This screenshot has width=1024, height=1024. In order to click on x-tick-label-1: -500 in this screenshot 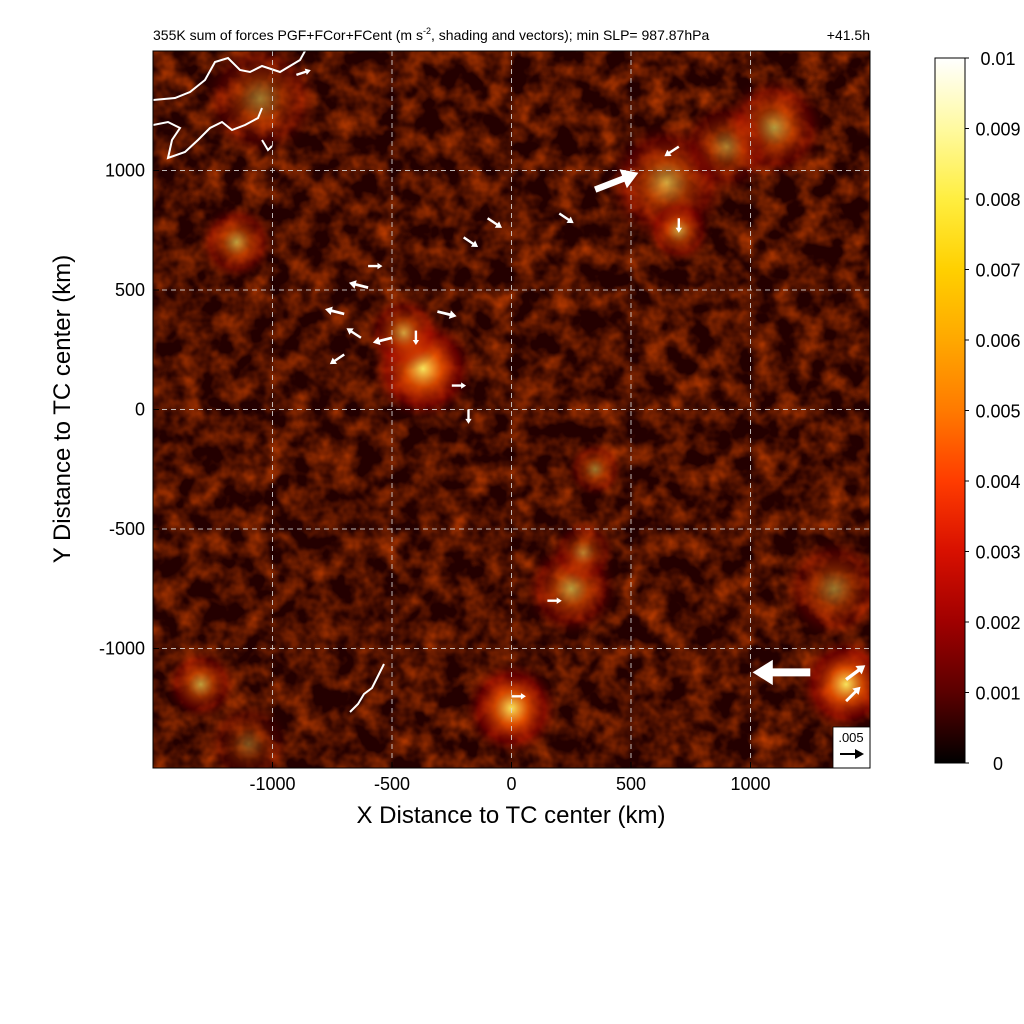, I will do `click(392, 784)`.